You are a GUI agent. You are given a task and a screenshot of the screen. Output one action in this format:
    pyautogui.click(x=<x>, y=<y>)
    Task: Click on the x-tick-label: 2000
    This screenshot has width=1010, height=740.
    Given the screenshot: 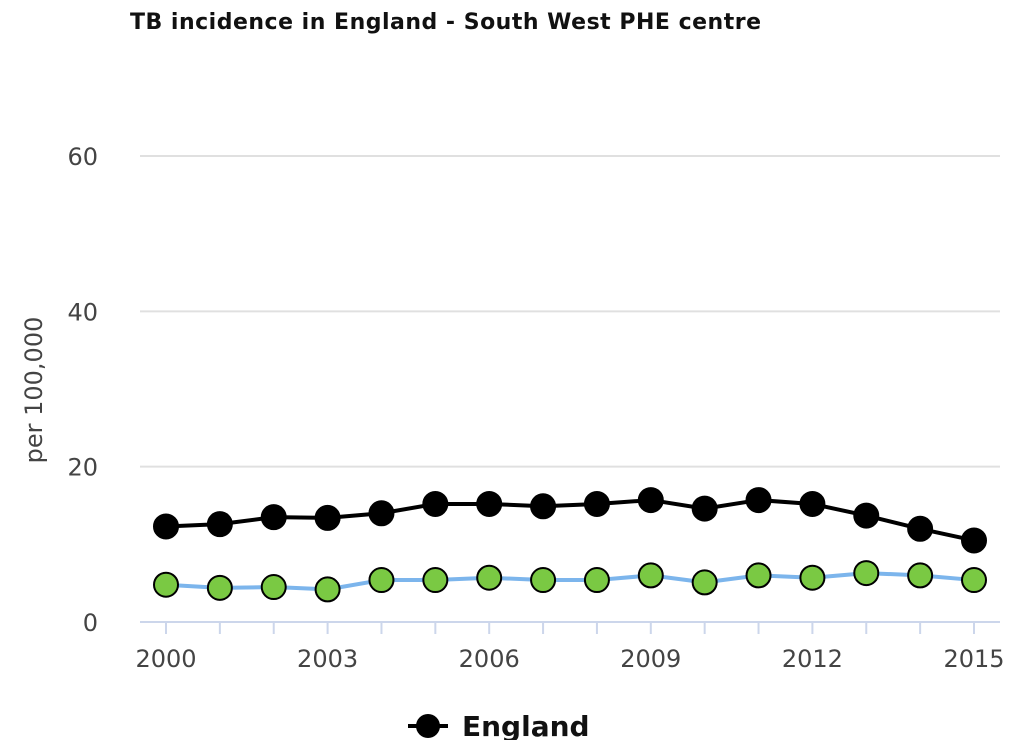 What is the action you would take?
    pyautogui.click(x=165, y=659)
    